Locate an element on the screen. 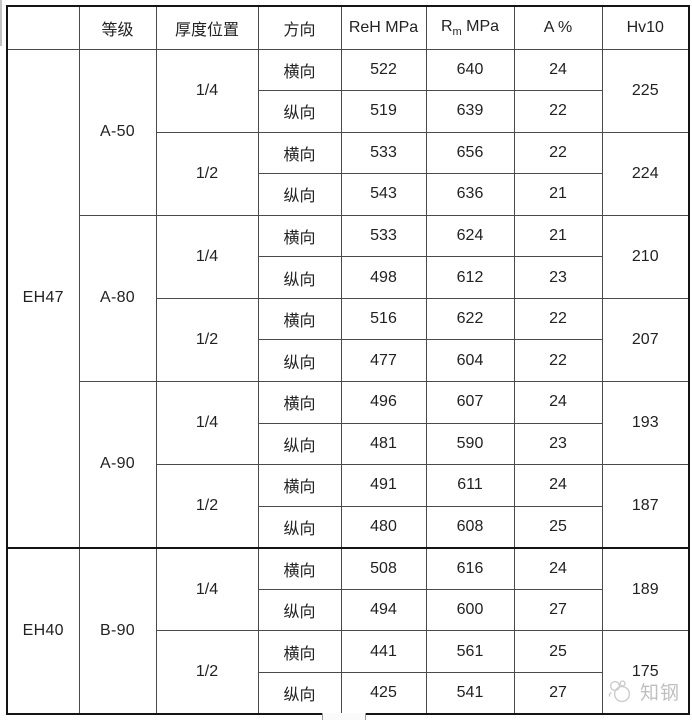 This screenshot has width=692, height=720. rm-value-cell: 607 is located at coordinates (470, 402).